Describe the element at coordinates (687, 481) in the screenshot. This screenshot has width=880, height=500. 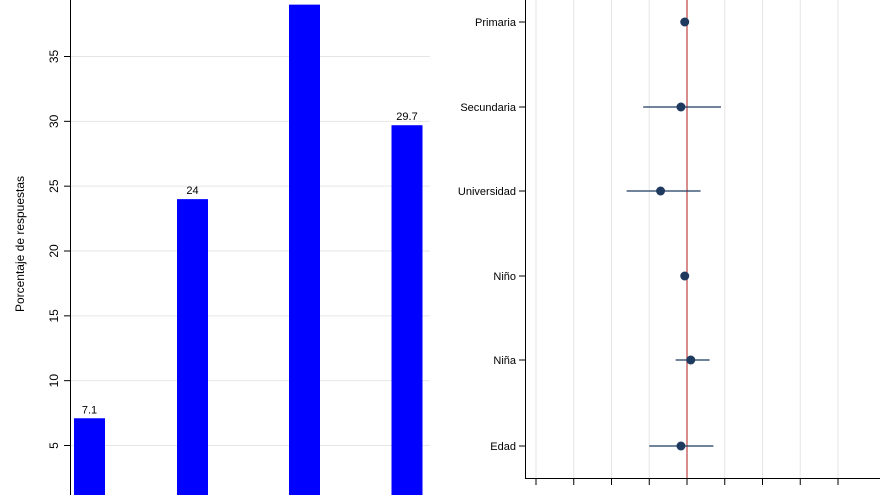
I see `coef-x-ticks` at that location.